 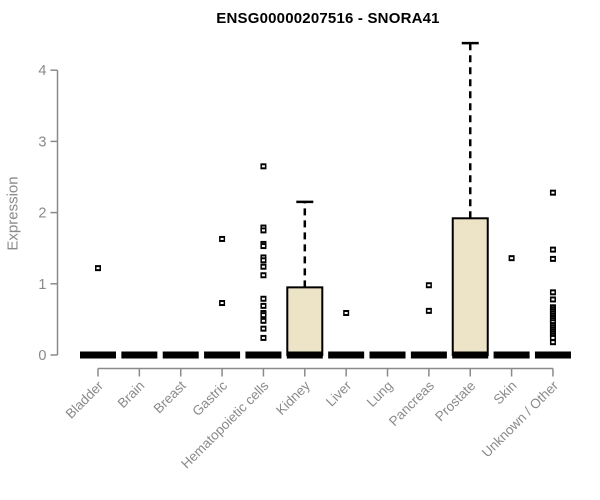 What do you see at coordinates (339, 394) in the screenshot?
I see `x-category-label: Liver` at bounding box center [339, 394].